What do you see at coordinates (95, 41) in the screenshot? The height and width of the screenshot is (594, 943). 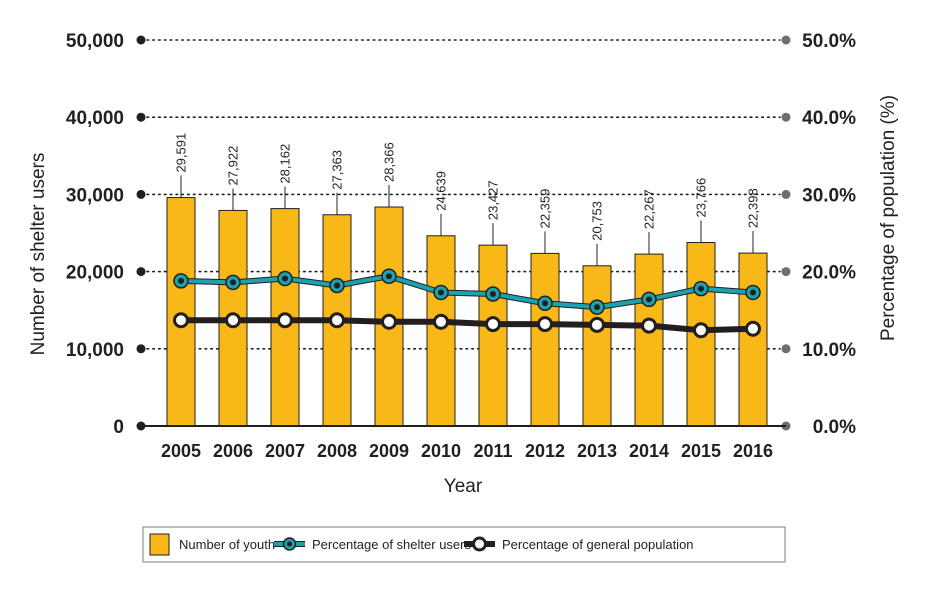 I see `y-tick-label: 50,000` at bounding box center [95, 41].